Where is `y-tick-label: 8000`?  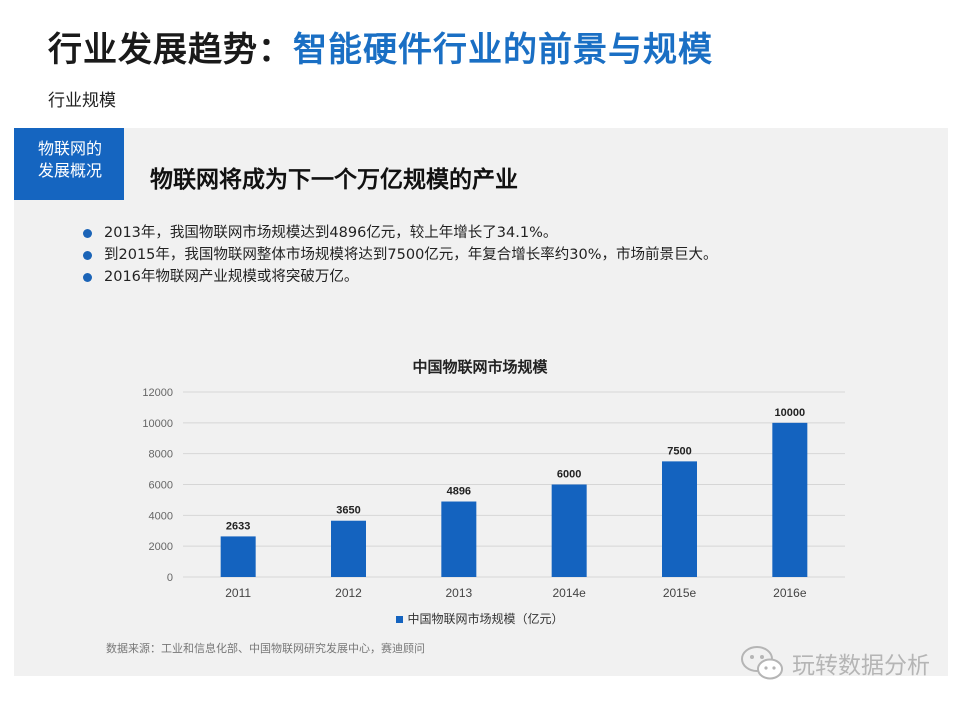 y-tick-label: 8000 is located at coordinates (161, 455).